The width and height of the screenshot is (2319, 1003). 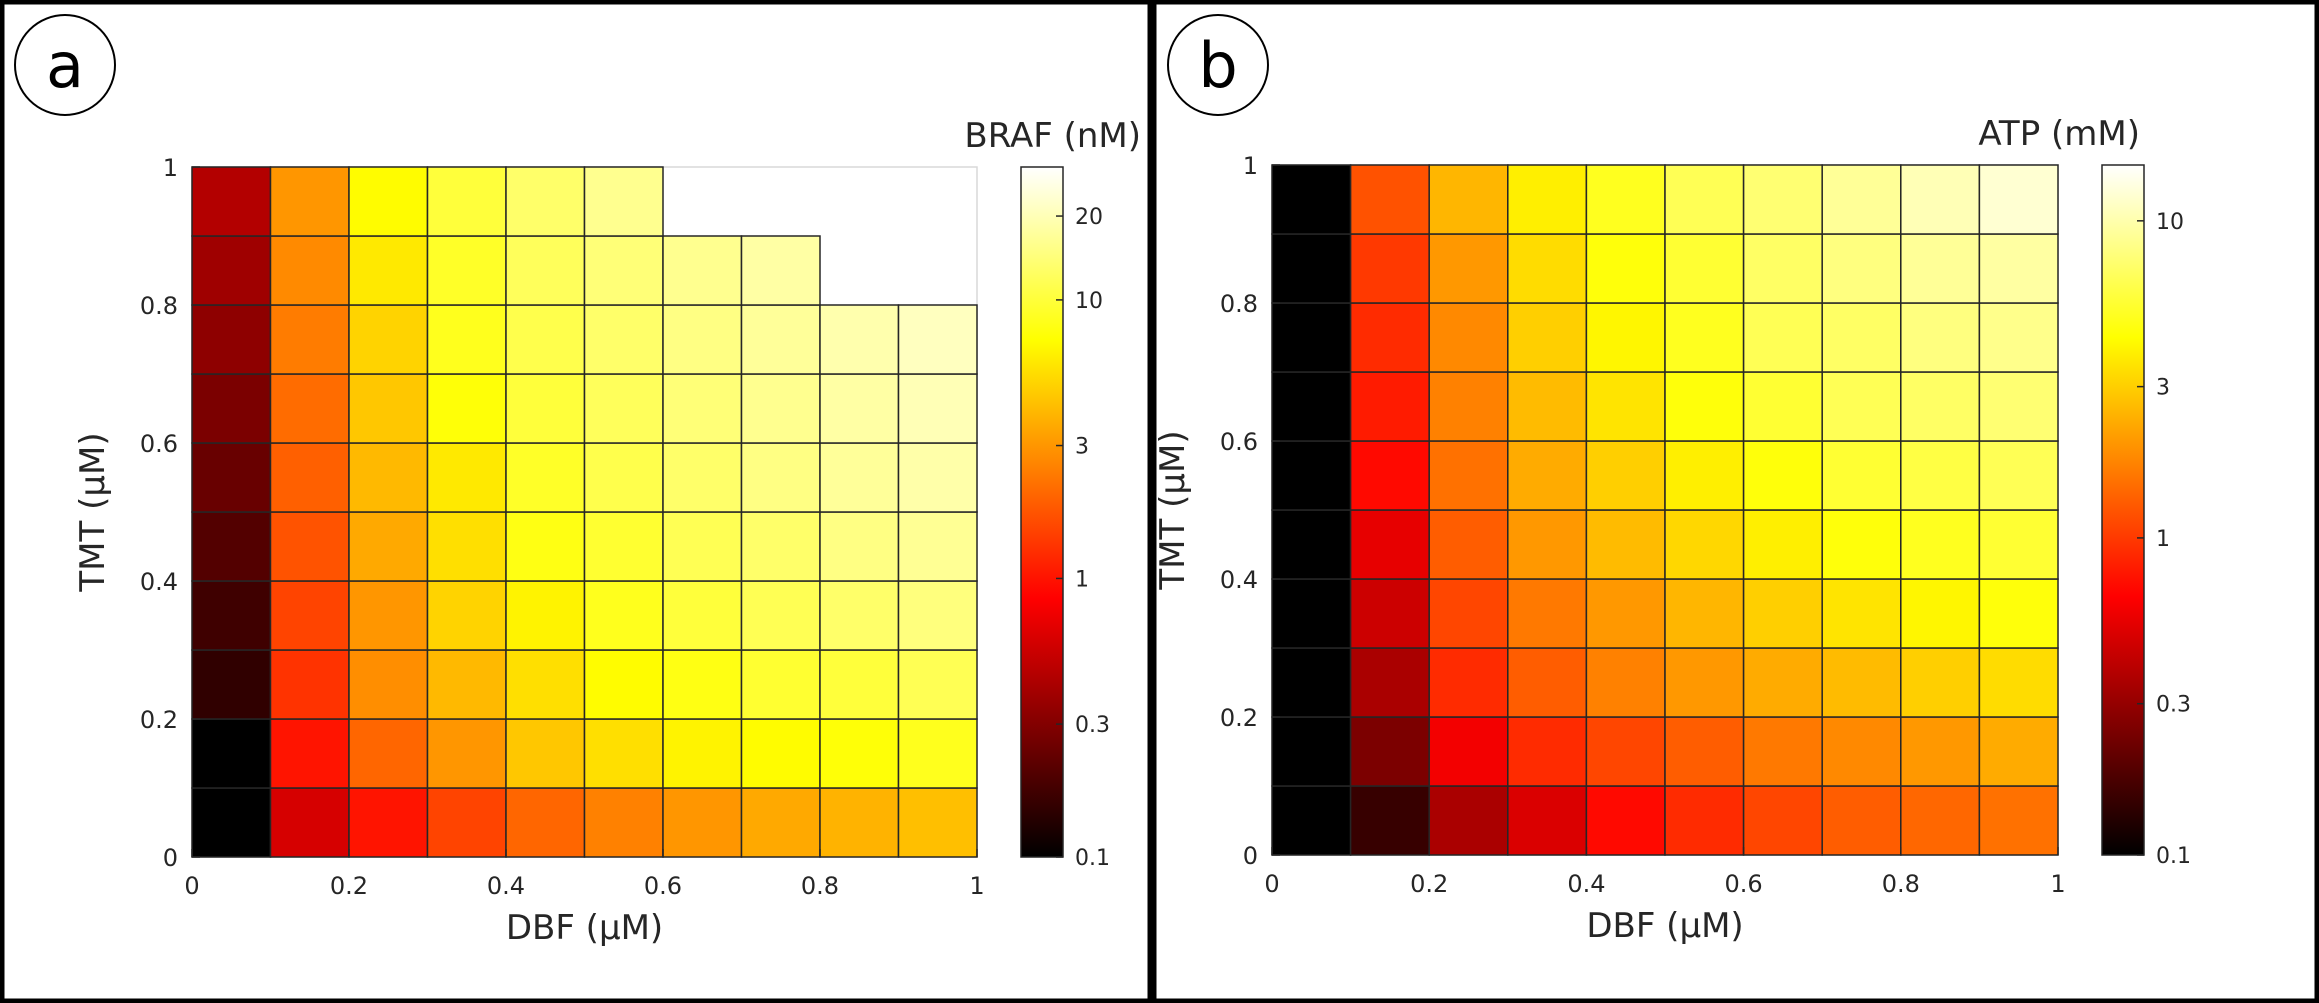 I want to click on panel-letter-circle, so click(x=1218, y=65).